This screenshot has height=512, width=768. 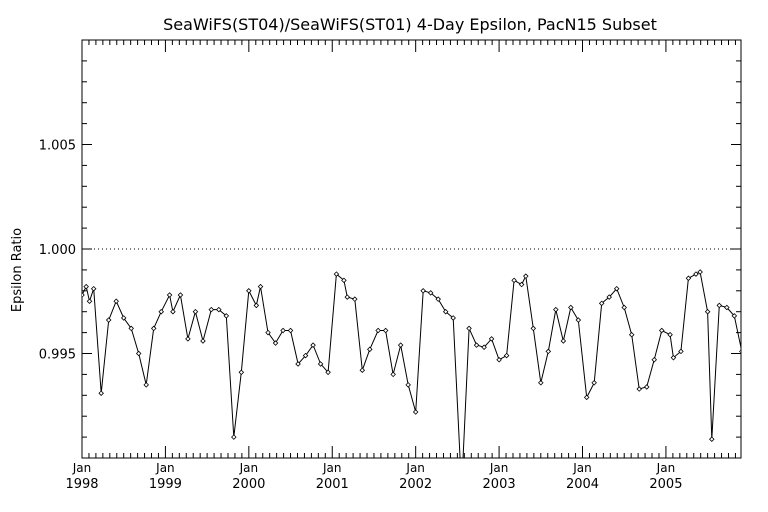 What do you see at coordinates (81, 484) in the screenshot?
I see `x-tick-year-label: 1998` at bounding box center [81, 484].